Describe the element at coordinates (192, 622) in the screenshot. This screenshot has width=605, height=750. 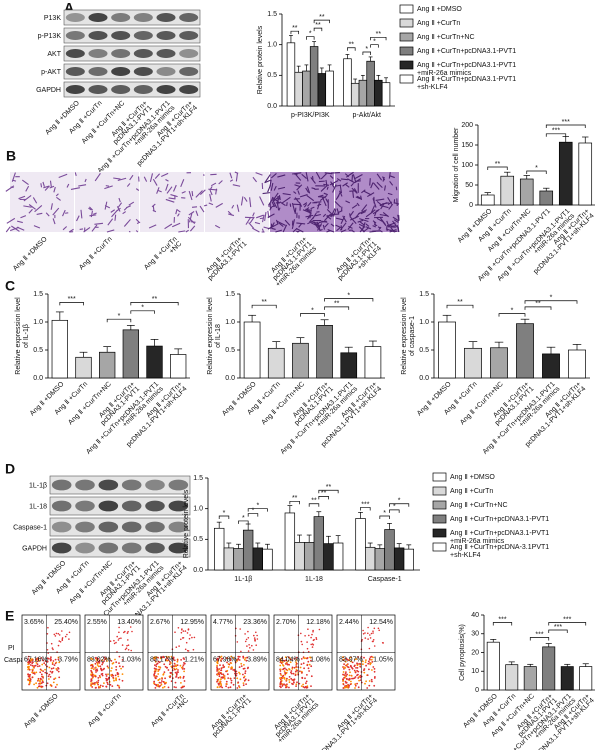
I see `quadrant-value: 12.95%` at that location.